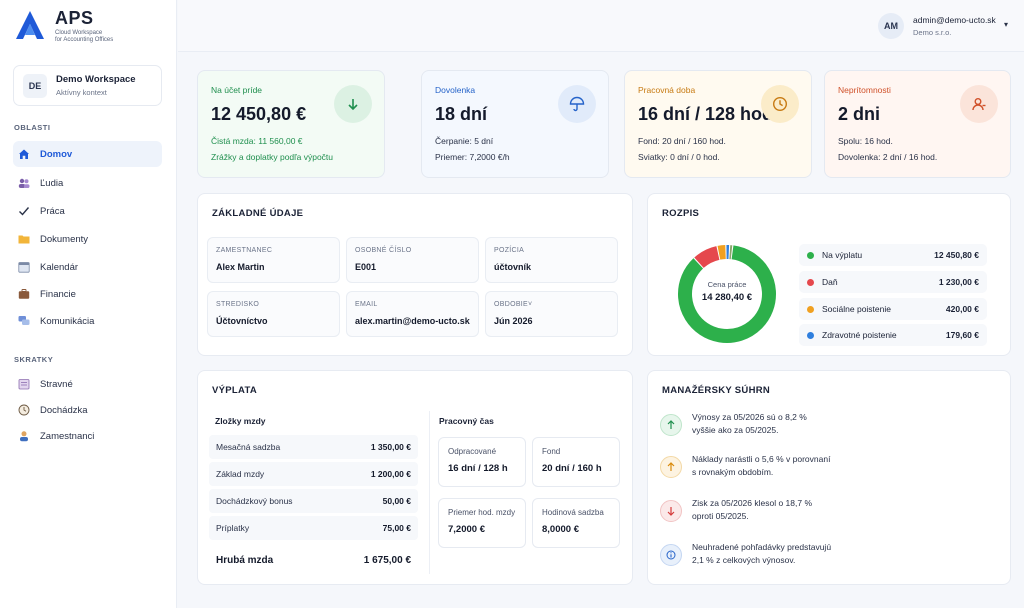  Describe the element at coordinates (387, 560) in the screenshot. I see `gross-value: 1 675,00 €` at that location.